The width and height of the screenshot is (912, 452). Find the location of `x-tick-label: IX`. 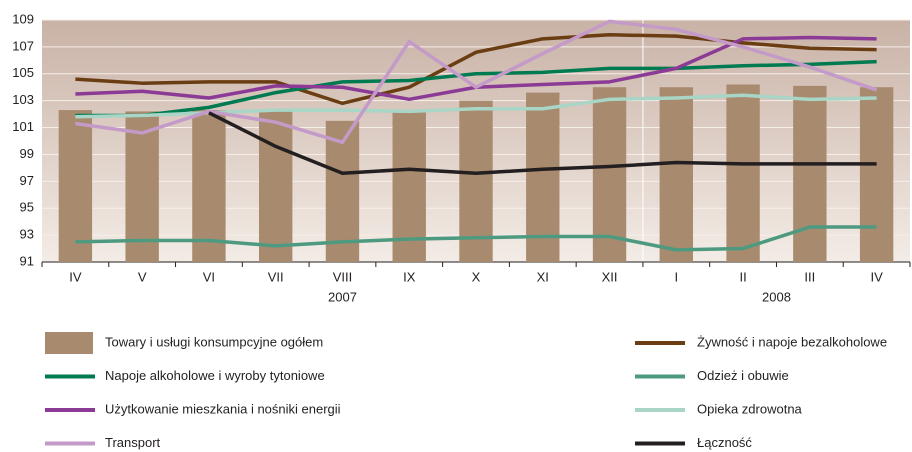

x-tick-label: IX is located at coordinates (409, 276).